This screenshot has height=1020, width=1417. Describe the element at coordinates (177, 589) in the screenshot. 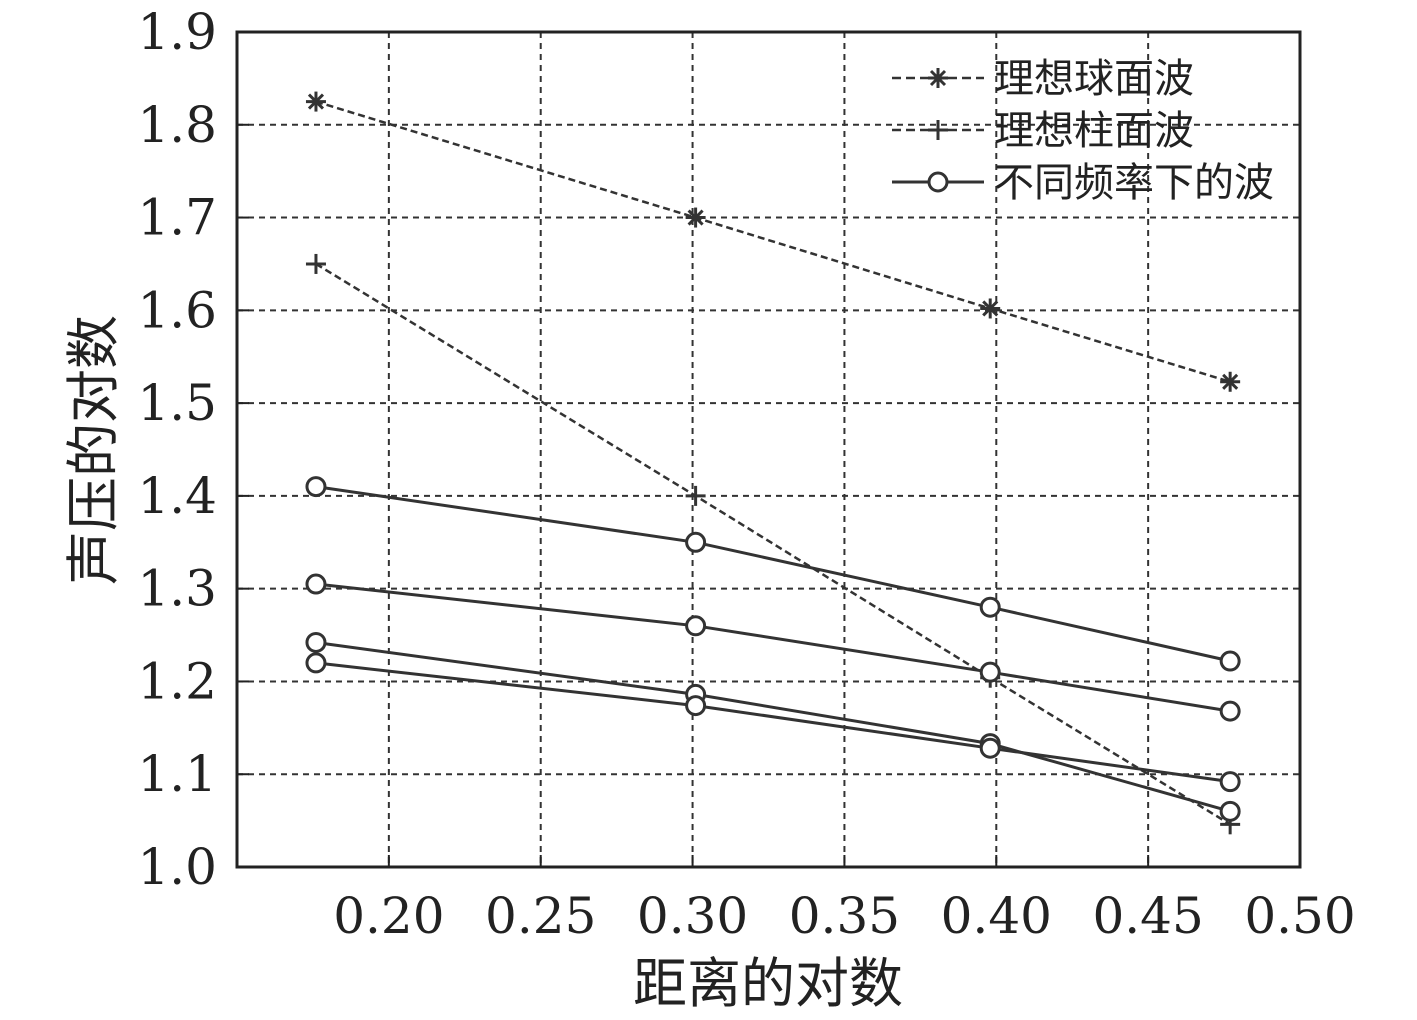

I see `y-tick-label: 1.3` at that location.